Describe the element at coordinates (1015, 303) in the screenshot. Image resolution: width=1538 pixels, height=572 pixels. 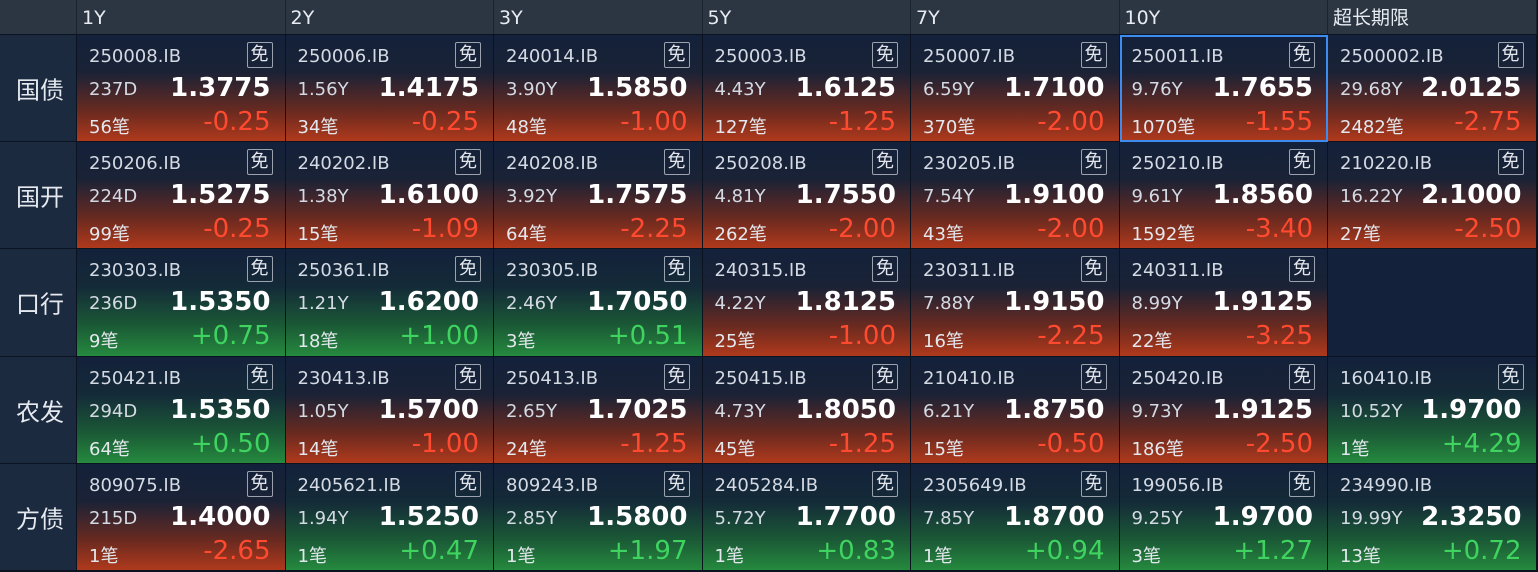
I see `quote-cell: 230311.IB 免 7.88Y 1.9150 16笔 -2.25` at that location.